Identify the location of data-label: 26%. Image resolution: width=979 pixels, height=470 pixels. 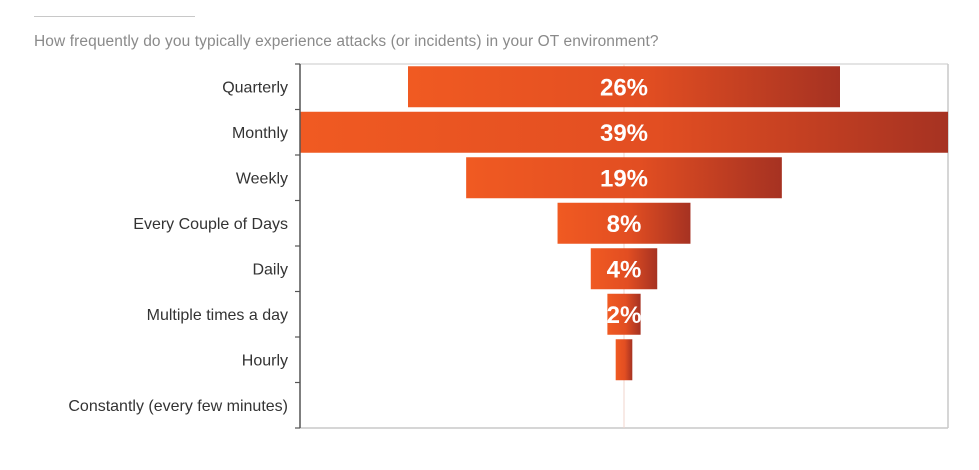
(624, 87).